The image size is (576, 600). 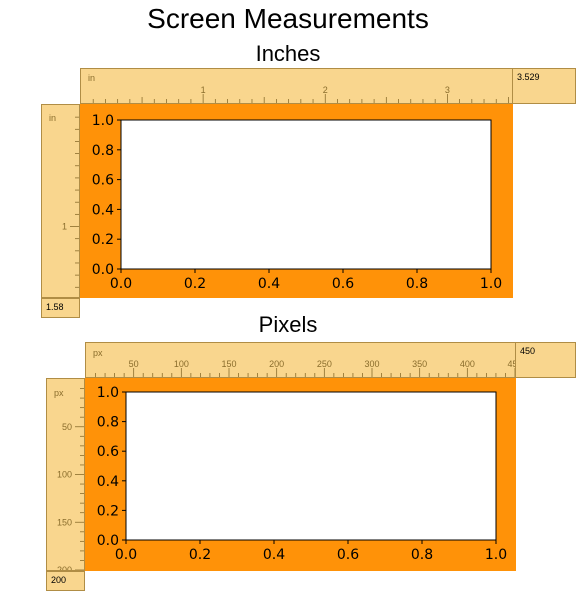 I want to click on horizontal-ruler-inches: in 1 2 3, so click(x=296, y=86).